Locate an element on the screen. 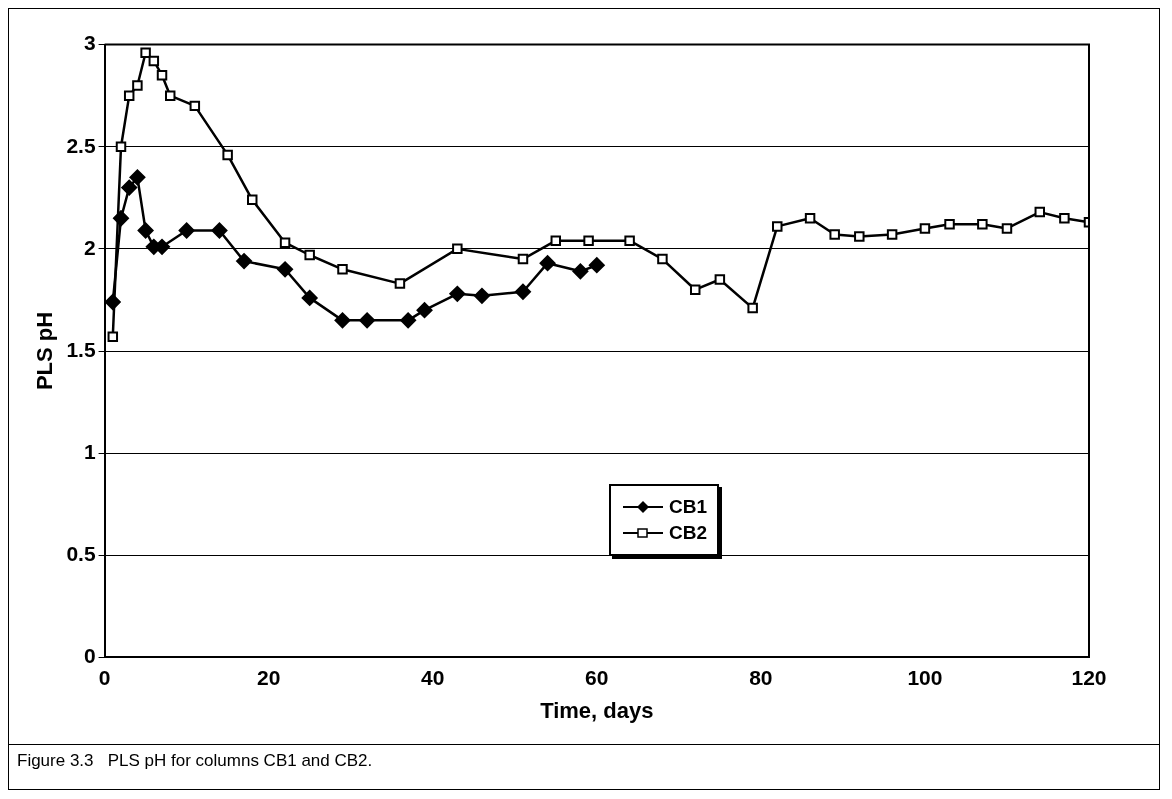 The image size is (1172, 799). y-tick-label: 1.5 is located at coordinates (81, 349).